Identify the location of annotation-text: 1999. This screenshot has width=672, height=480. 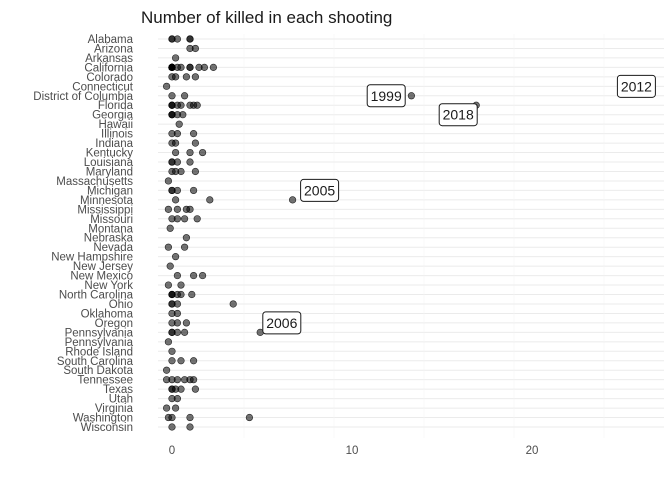
(386, 96).